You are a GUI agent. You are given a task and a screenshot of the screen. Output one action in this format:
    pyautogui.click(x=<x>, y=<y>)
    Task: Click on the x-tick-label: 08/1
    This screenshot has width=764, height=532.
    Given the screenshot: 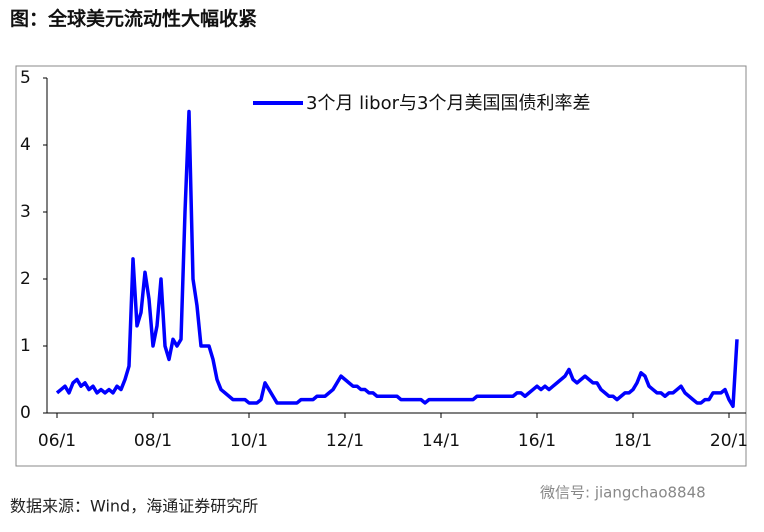 What is the action you would take?
    pyautogui.click(x=153, y=441)
    